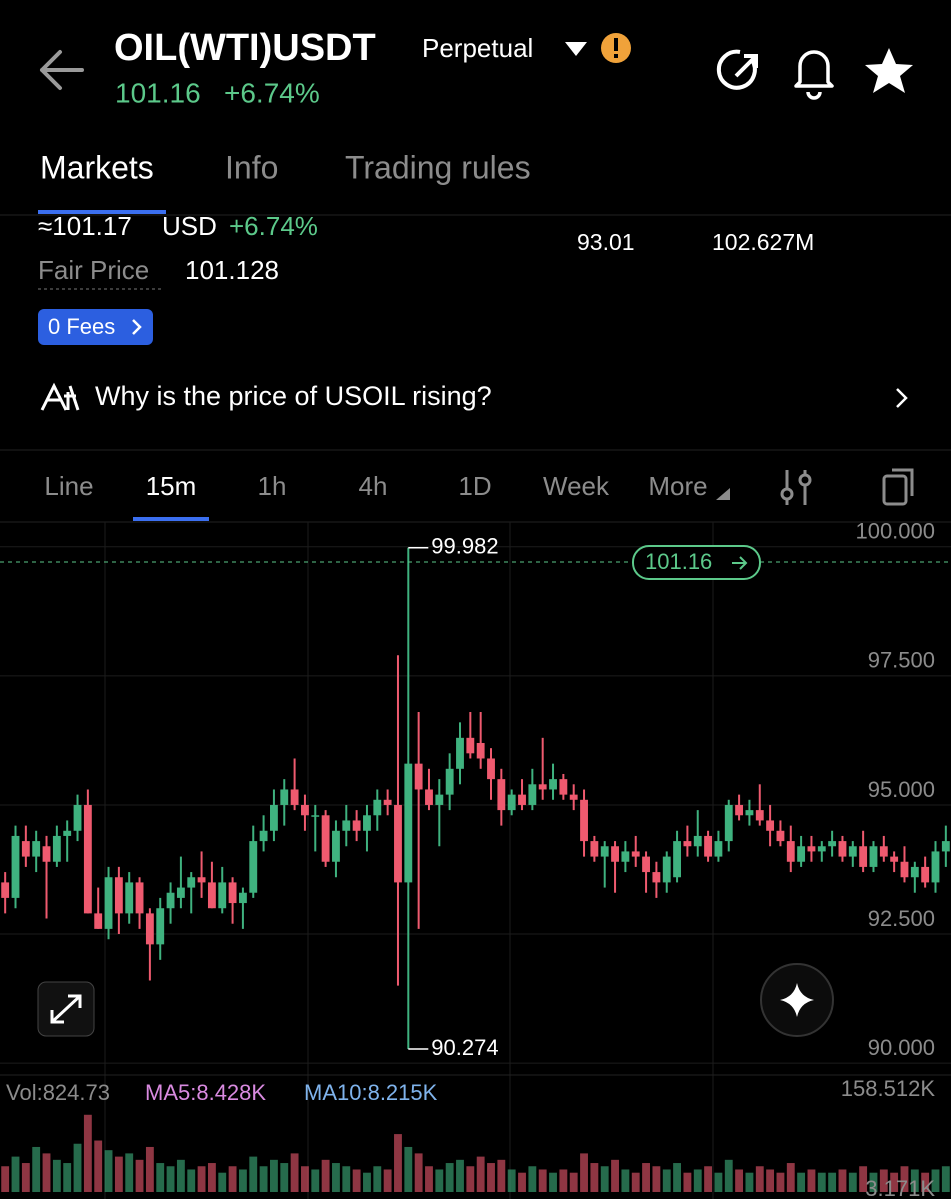 The image size is (951, 1199). I want to click on last-price-tag, so click(696, 562).